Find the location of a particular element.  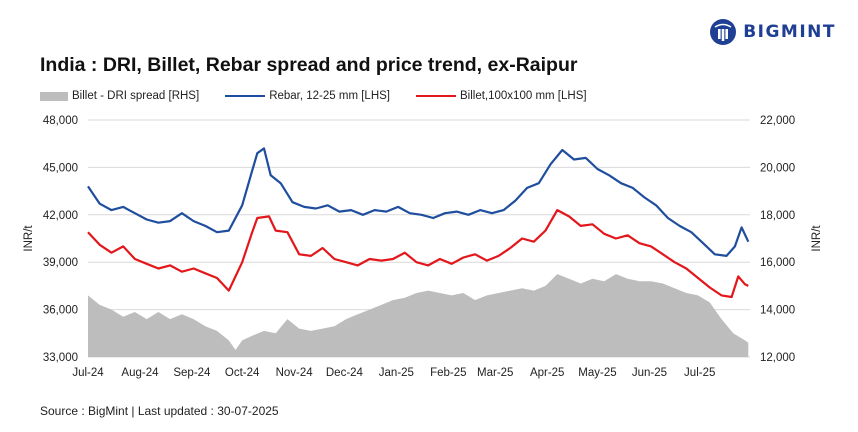

y-tick-label: 39,000 is located at coordinates (60, 263).